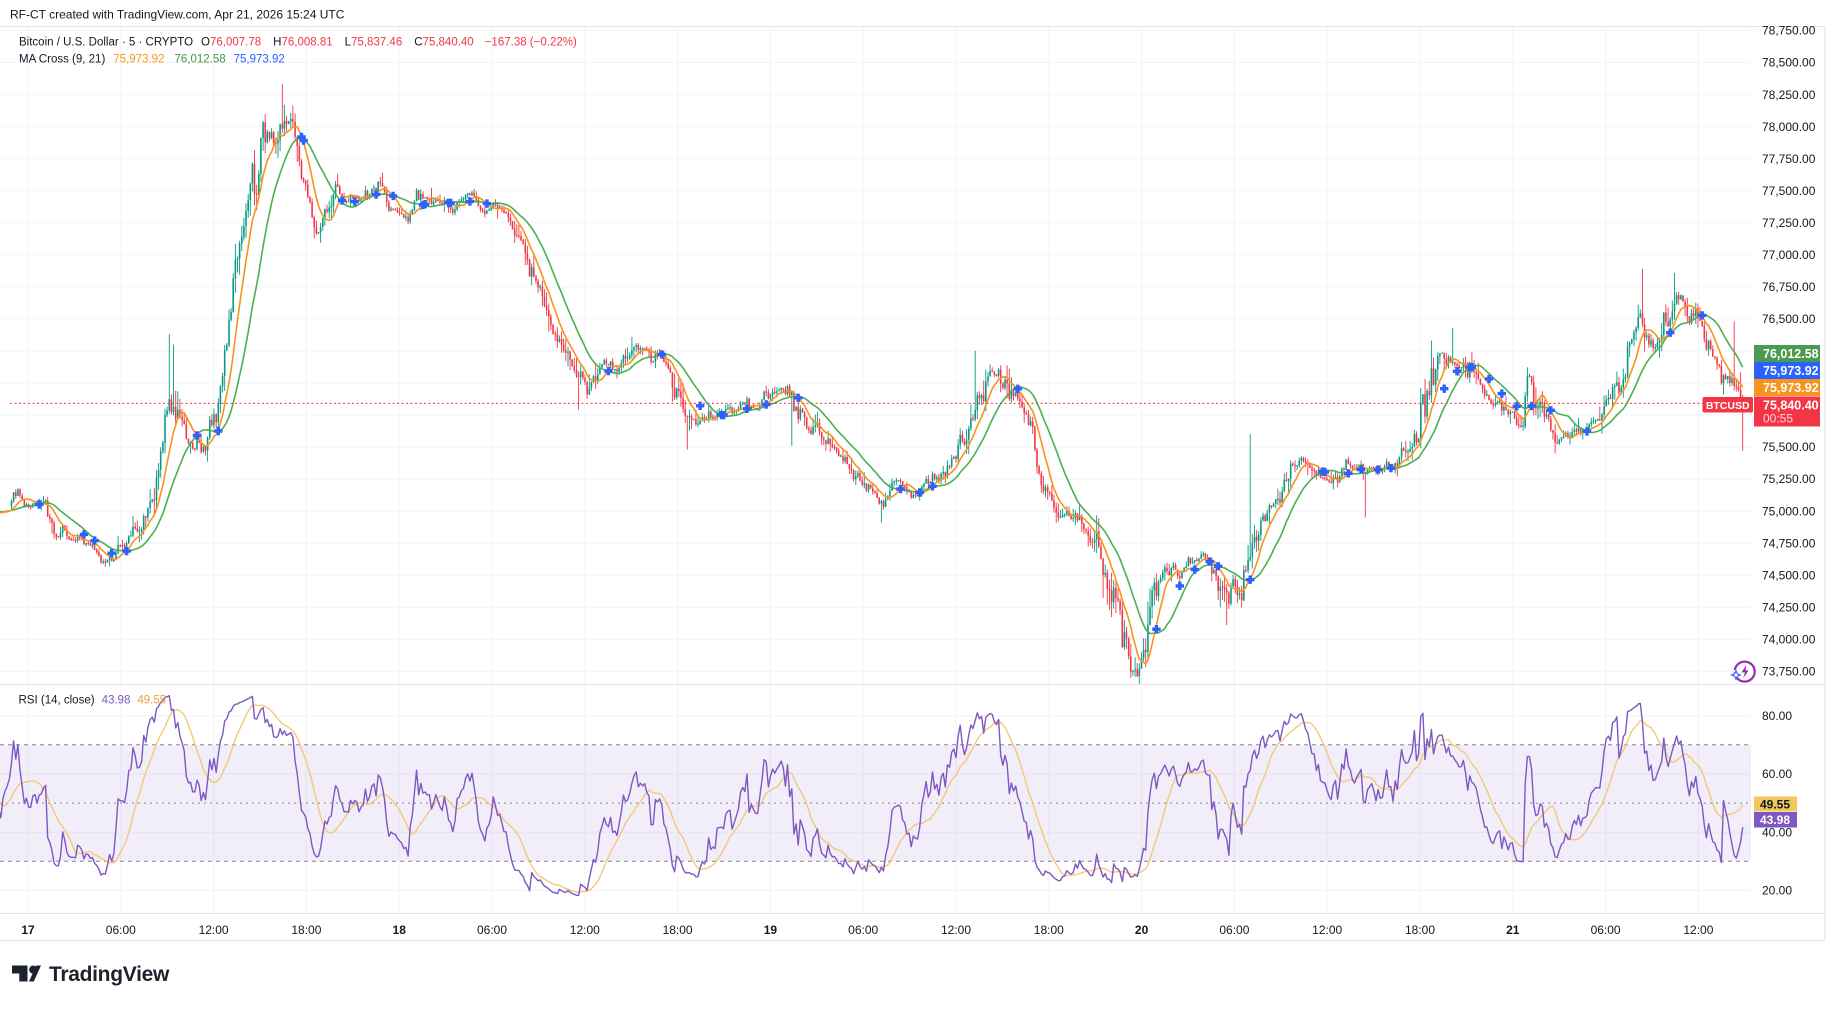 This screenshot has height=1009, width=1835. What do you see at coordinates (1789, 63) in the screenshot?
I see `svg-text: 78,500.00` at bounding box center [1789, 63].